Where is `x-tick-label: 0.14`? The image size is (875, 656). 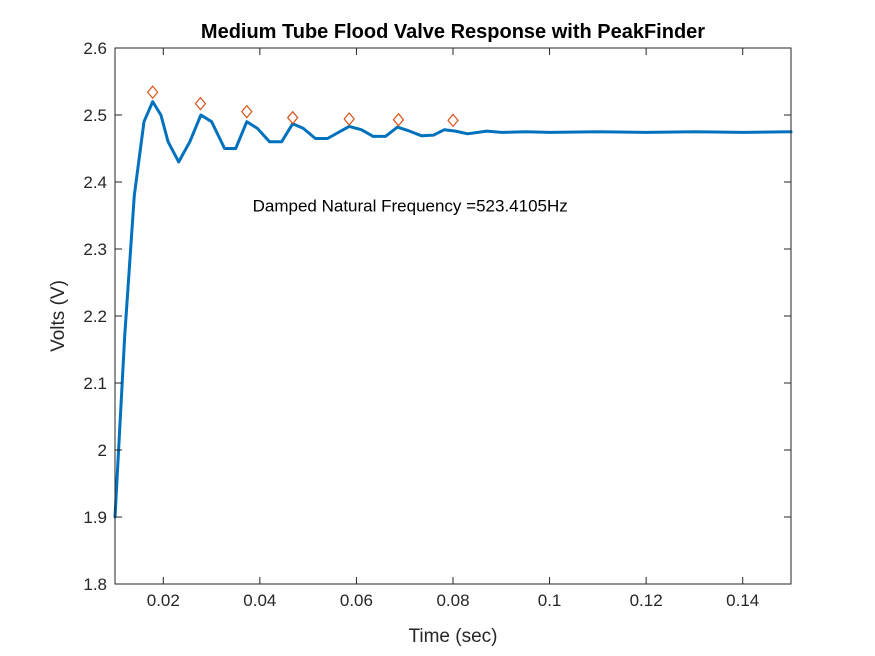 x-tick-label: 0.14 is located at coordinates (742, 600).